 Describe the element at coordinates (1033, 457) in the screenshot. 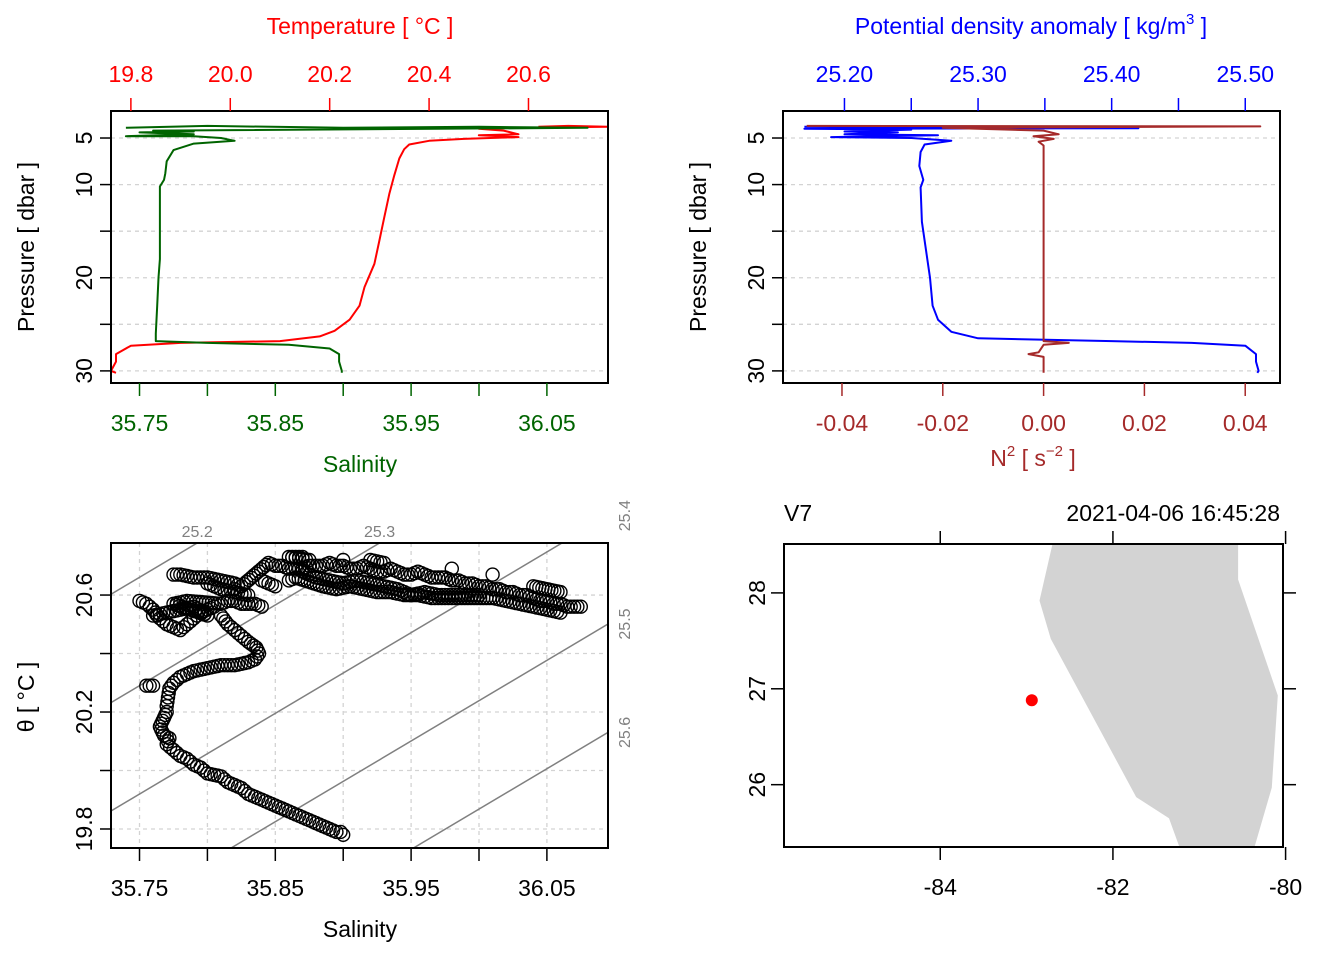

I see `p2-bottom-axis-label: N2 [ s−2 ]` at that location.